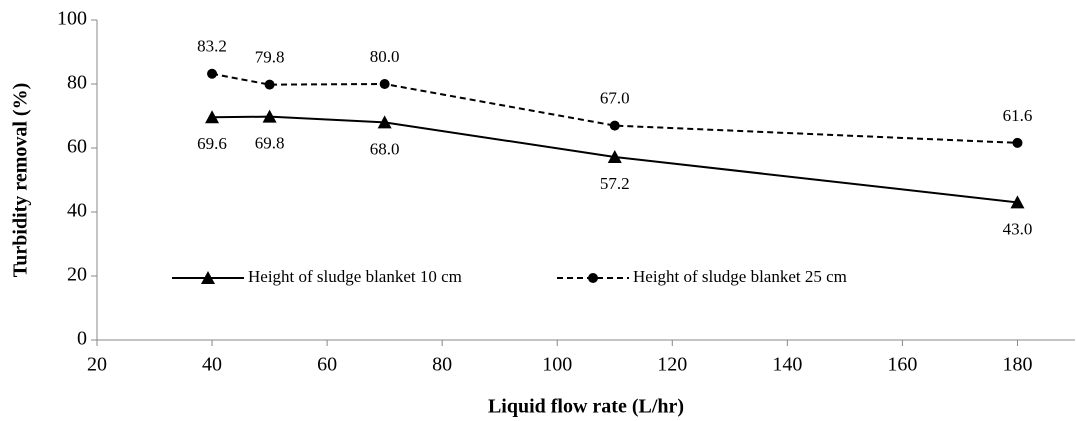 The height and width of the screenshot is (421, 1077). Describe the element at coordinates (77, 147) in the screenshot. I see `y-tick-label: 60` at that location.